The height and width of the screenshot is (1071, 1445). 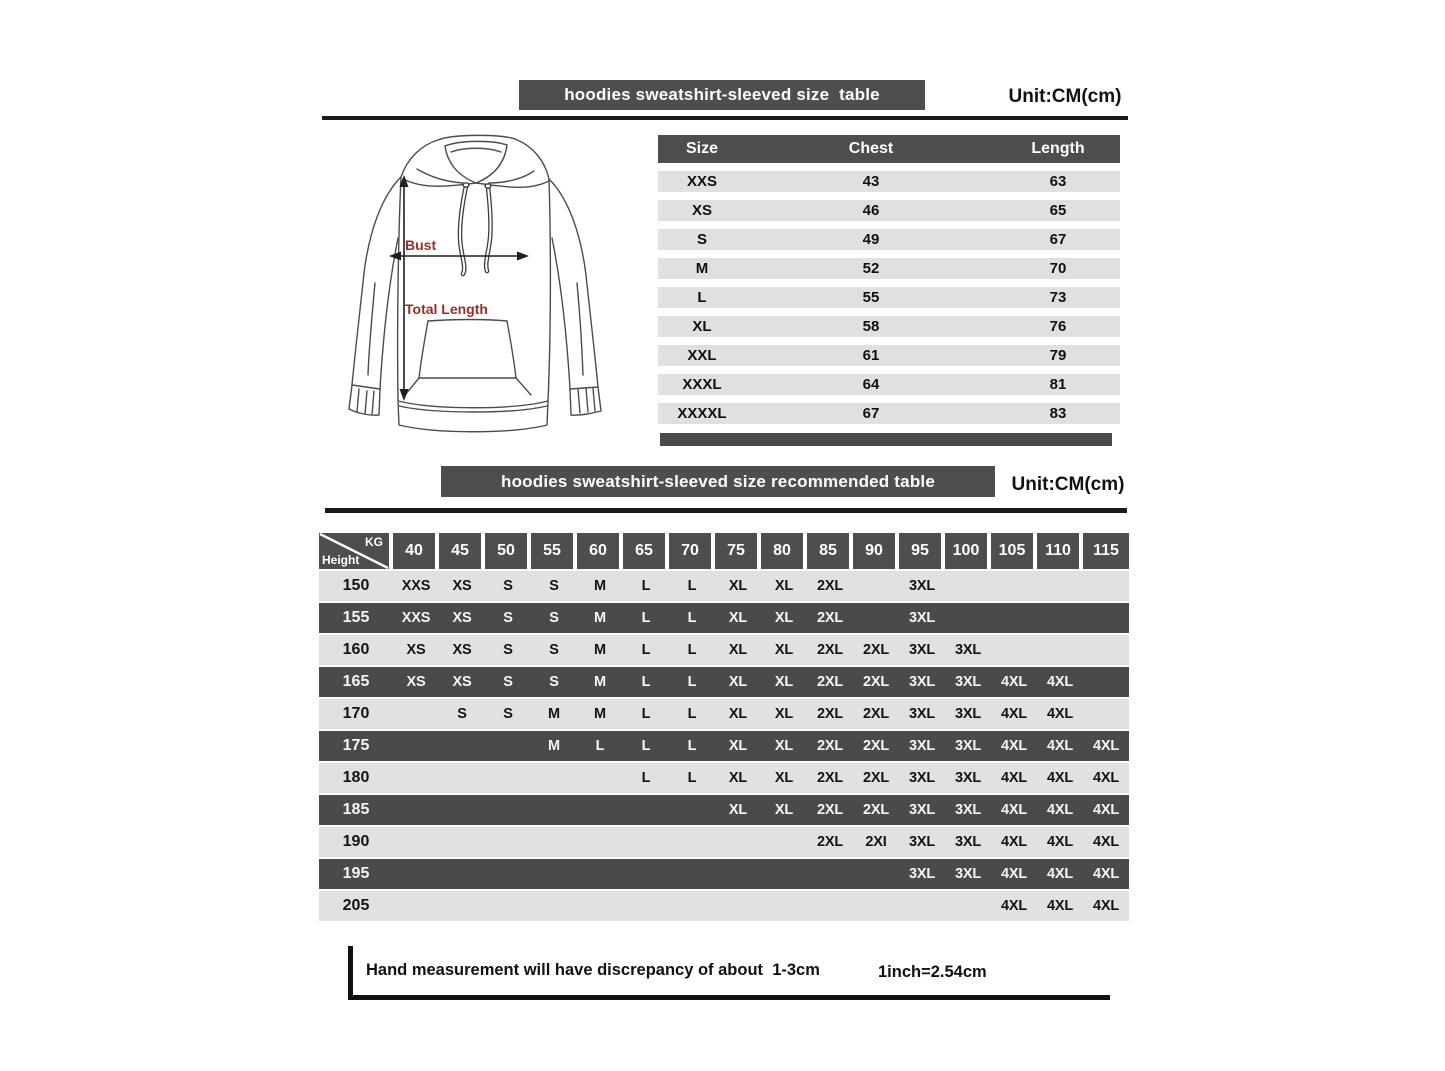 I want to click on height-row-label: 195, so click(x=356, y=873).